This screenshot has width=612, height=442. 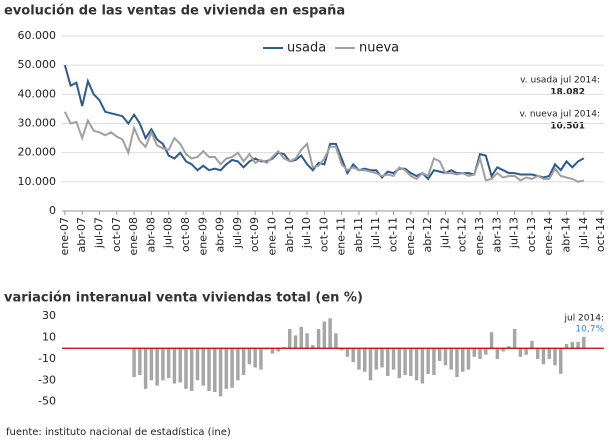 What do you see at coordinates (37, 35) in the screenshot?
I see `y-tick-label: 60.000` at bounding box center [37, 35].